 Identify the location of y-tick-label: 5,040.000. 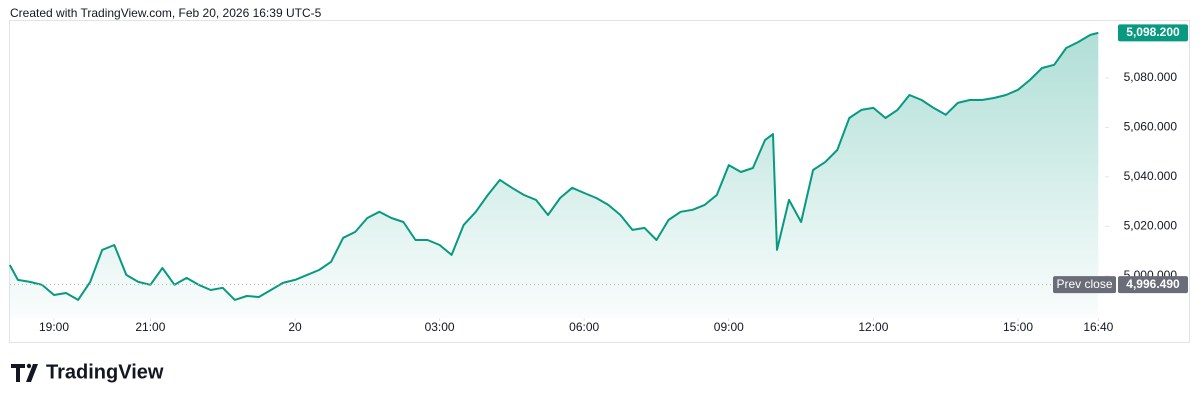
(1151, 176).